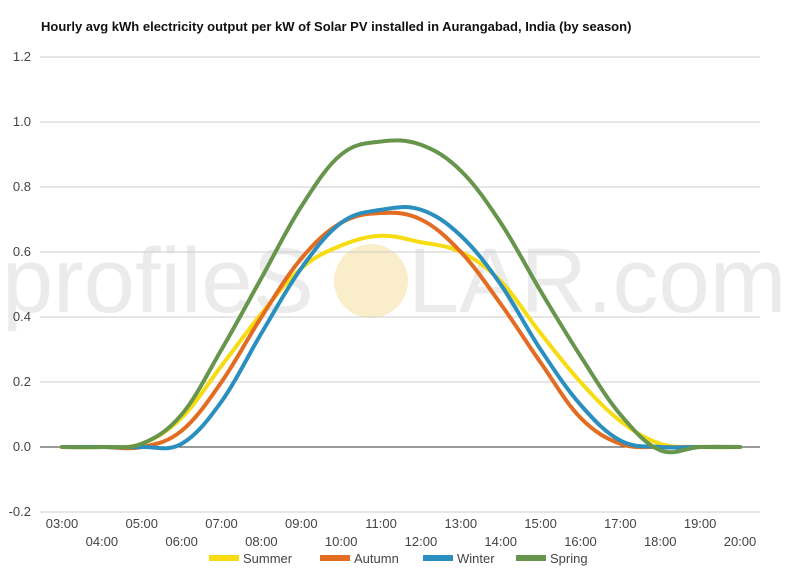 The width and height of the screenshot is (800, 570). Describe the element at coordinates (102, 541) in the screenshot. I see `x-tick-label: 04:00` at that location.